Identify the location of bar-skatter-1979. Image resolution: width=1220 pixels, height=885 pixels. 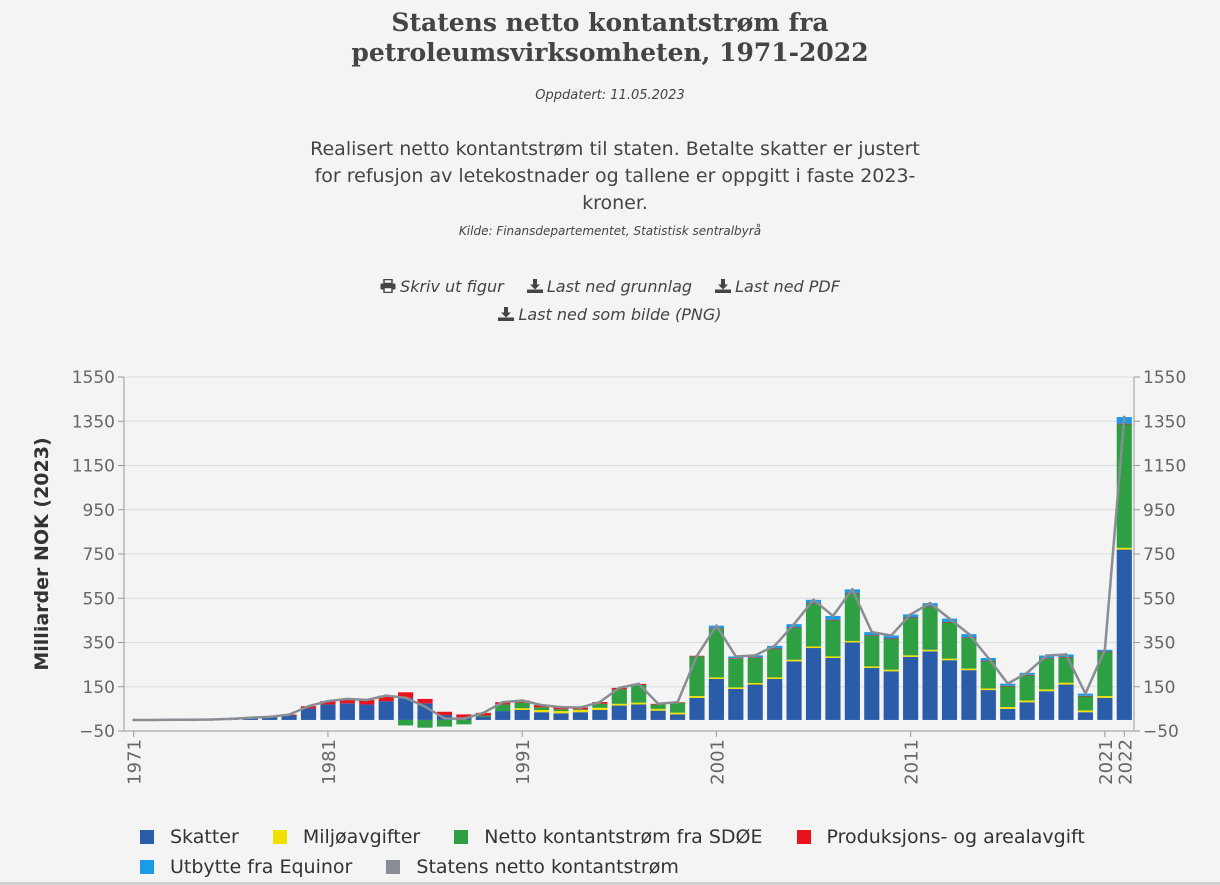
(289, 717).